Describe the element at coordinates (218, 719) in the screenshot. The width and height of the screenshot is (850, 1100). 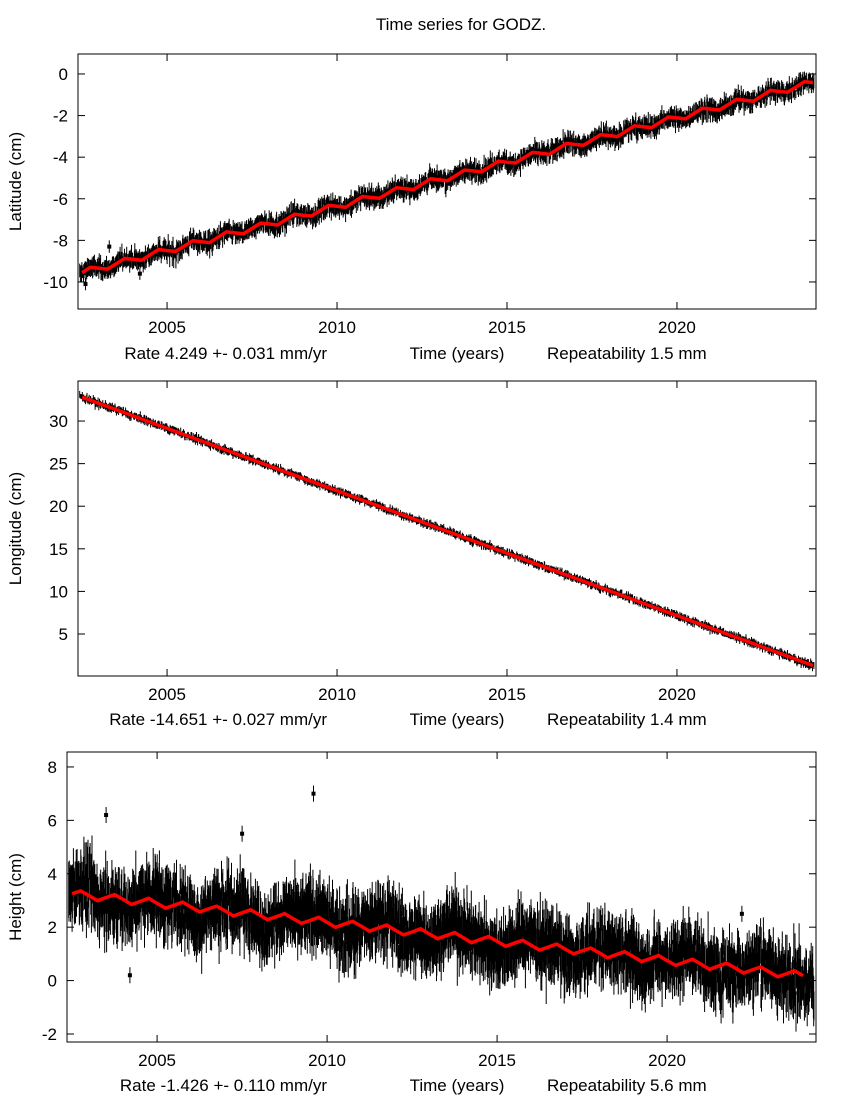
I see `rate-label: Rate -14.651 +- 0.027 mm/yr` at that location.